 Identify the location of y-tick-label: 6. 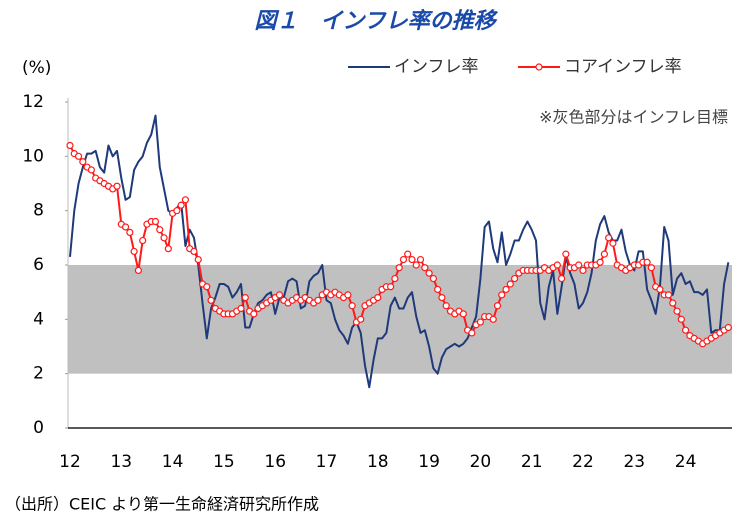
(38, 265).